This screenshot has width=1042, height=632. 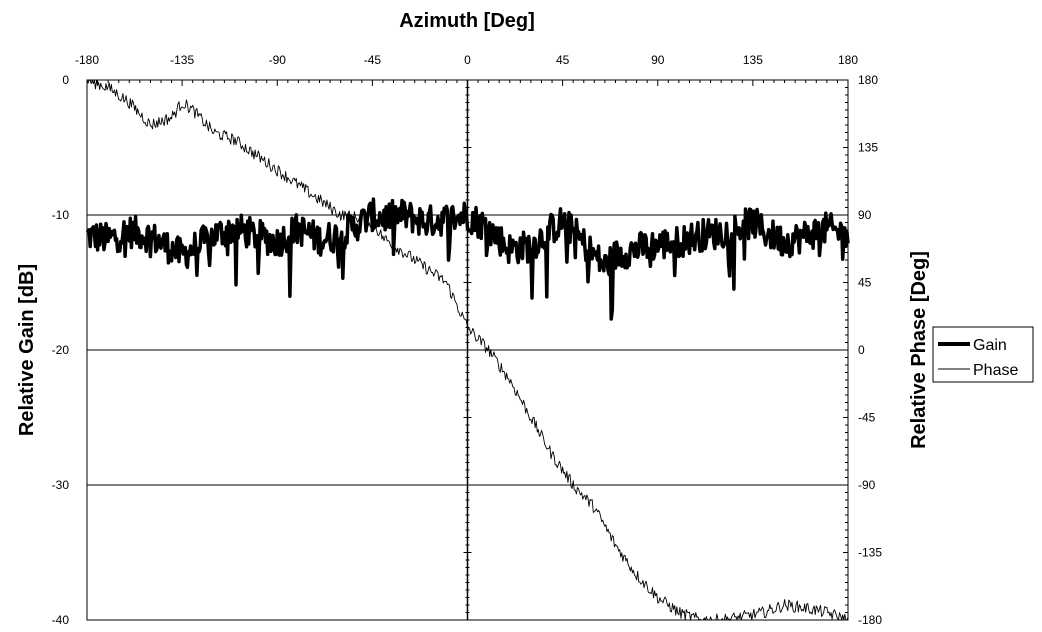 I want to click on y-right-tick-label: -135, so click(x=870, y=553).